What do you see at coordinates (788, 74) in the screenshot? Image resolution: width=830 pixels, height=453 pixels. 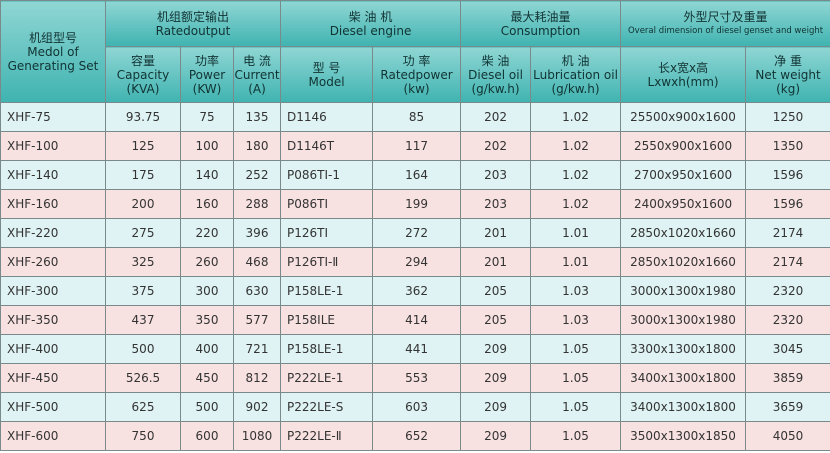 I see `header-en: Net weight` at bounding box center [788, 74].